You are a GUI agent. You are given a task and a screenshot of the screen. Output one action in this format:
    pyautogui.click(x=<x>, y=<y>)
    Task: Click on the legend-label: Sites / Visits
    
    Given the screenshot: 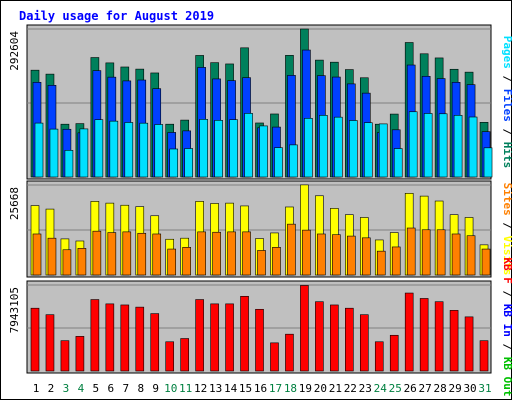 What is the action you would take?
    pyautogui.click(x=506, y=229)
    